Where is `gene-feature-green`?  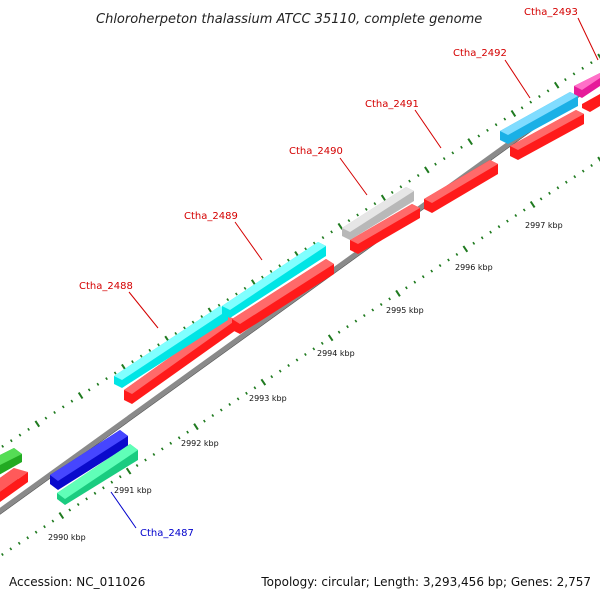 gene-feature-green is located at coordinates (11, 464).